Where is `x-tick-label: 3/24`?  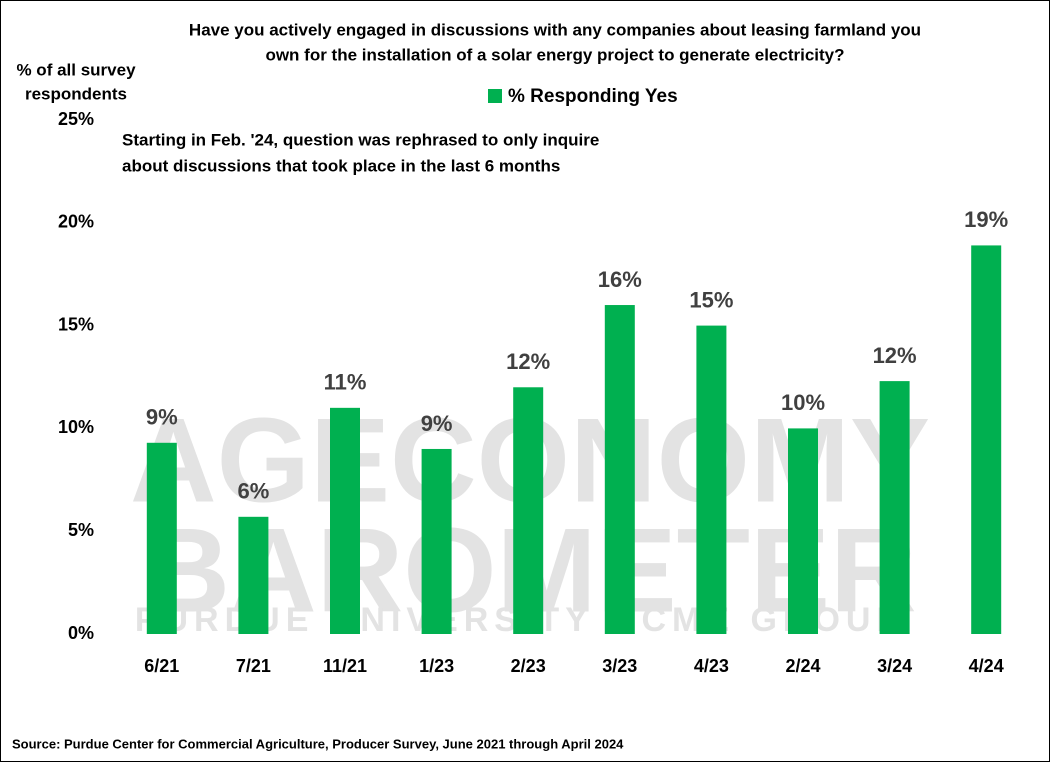
x-tick-label: 3/24 is located at coordinates (894, 666).